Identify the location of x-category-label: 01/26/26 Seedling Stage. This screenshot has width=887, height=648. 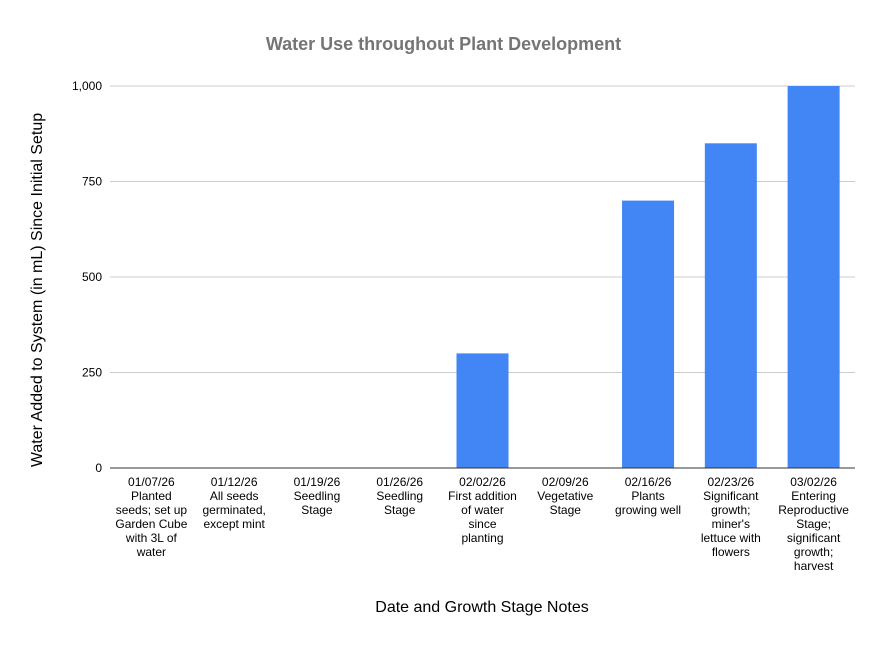
(399, 496).